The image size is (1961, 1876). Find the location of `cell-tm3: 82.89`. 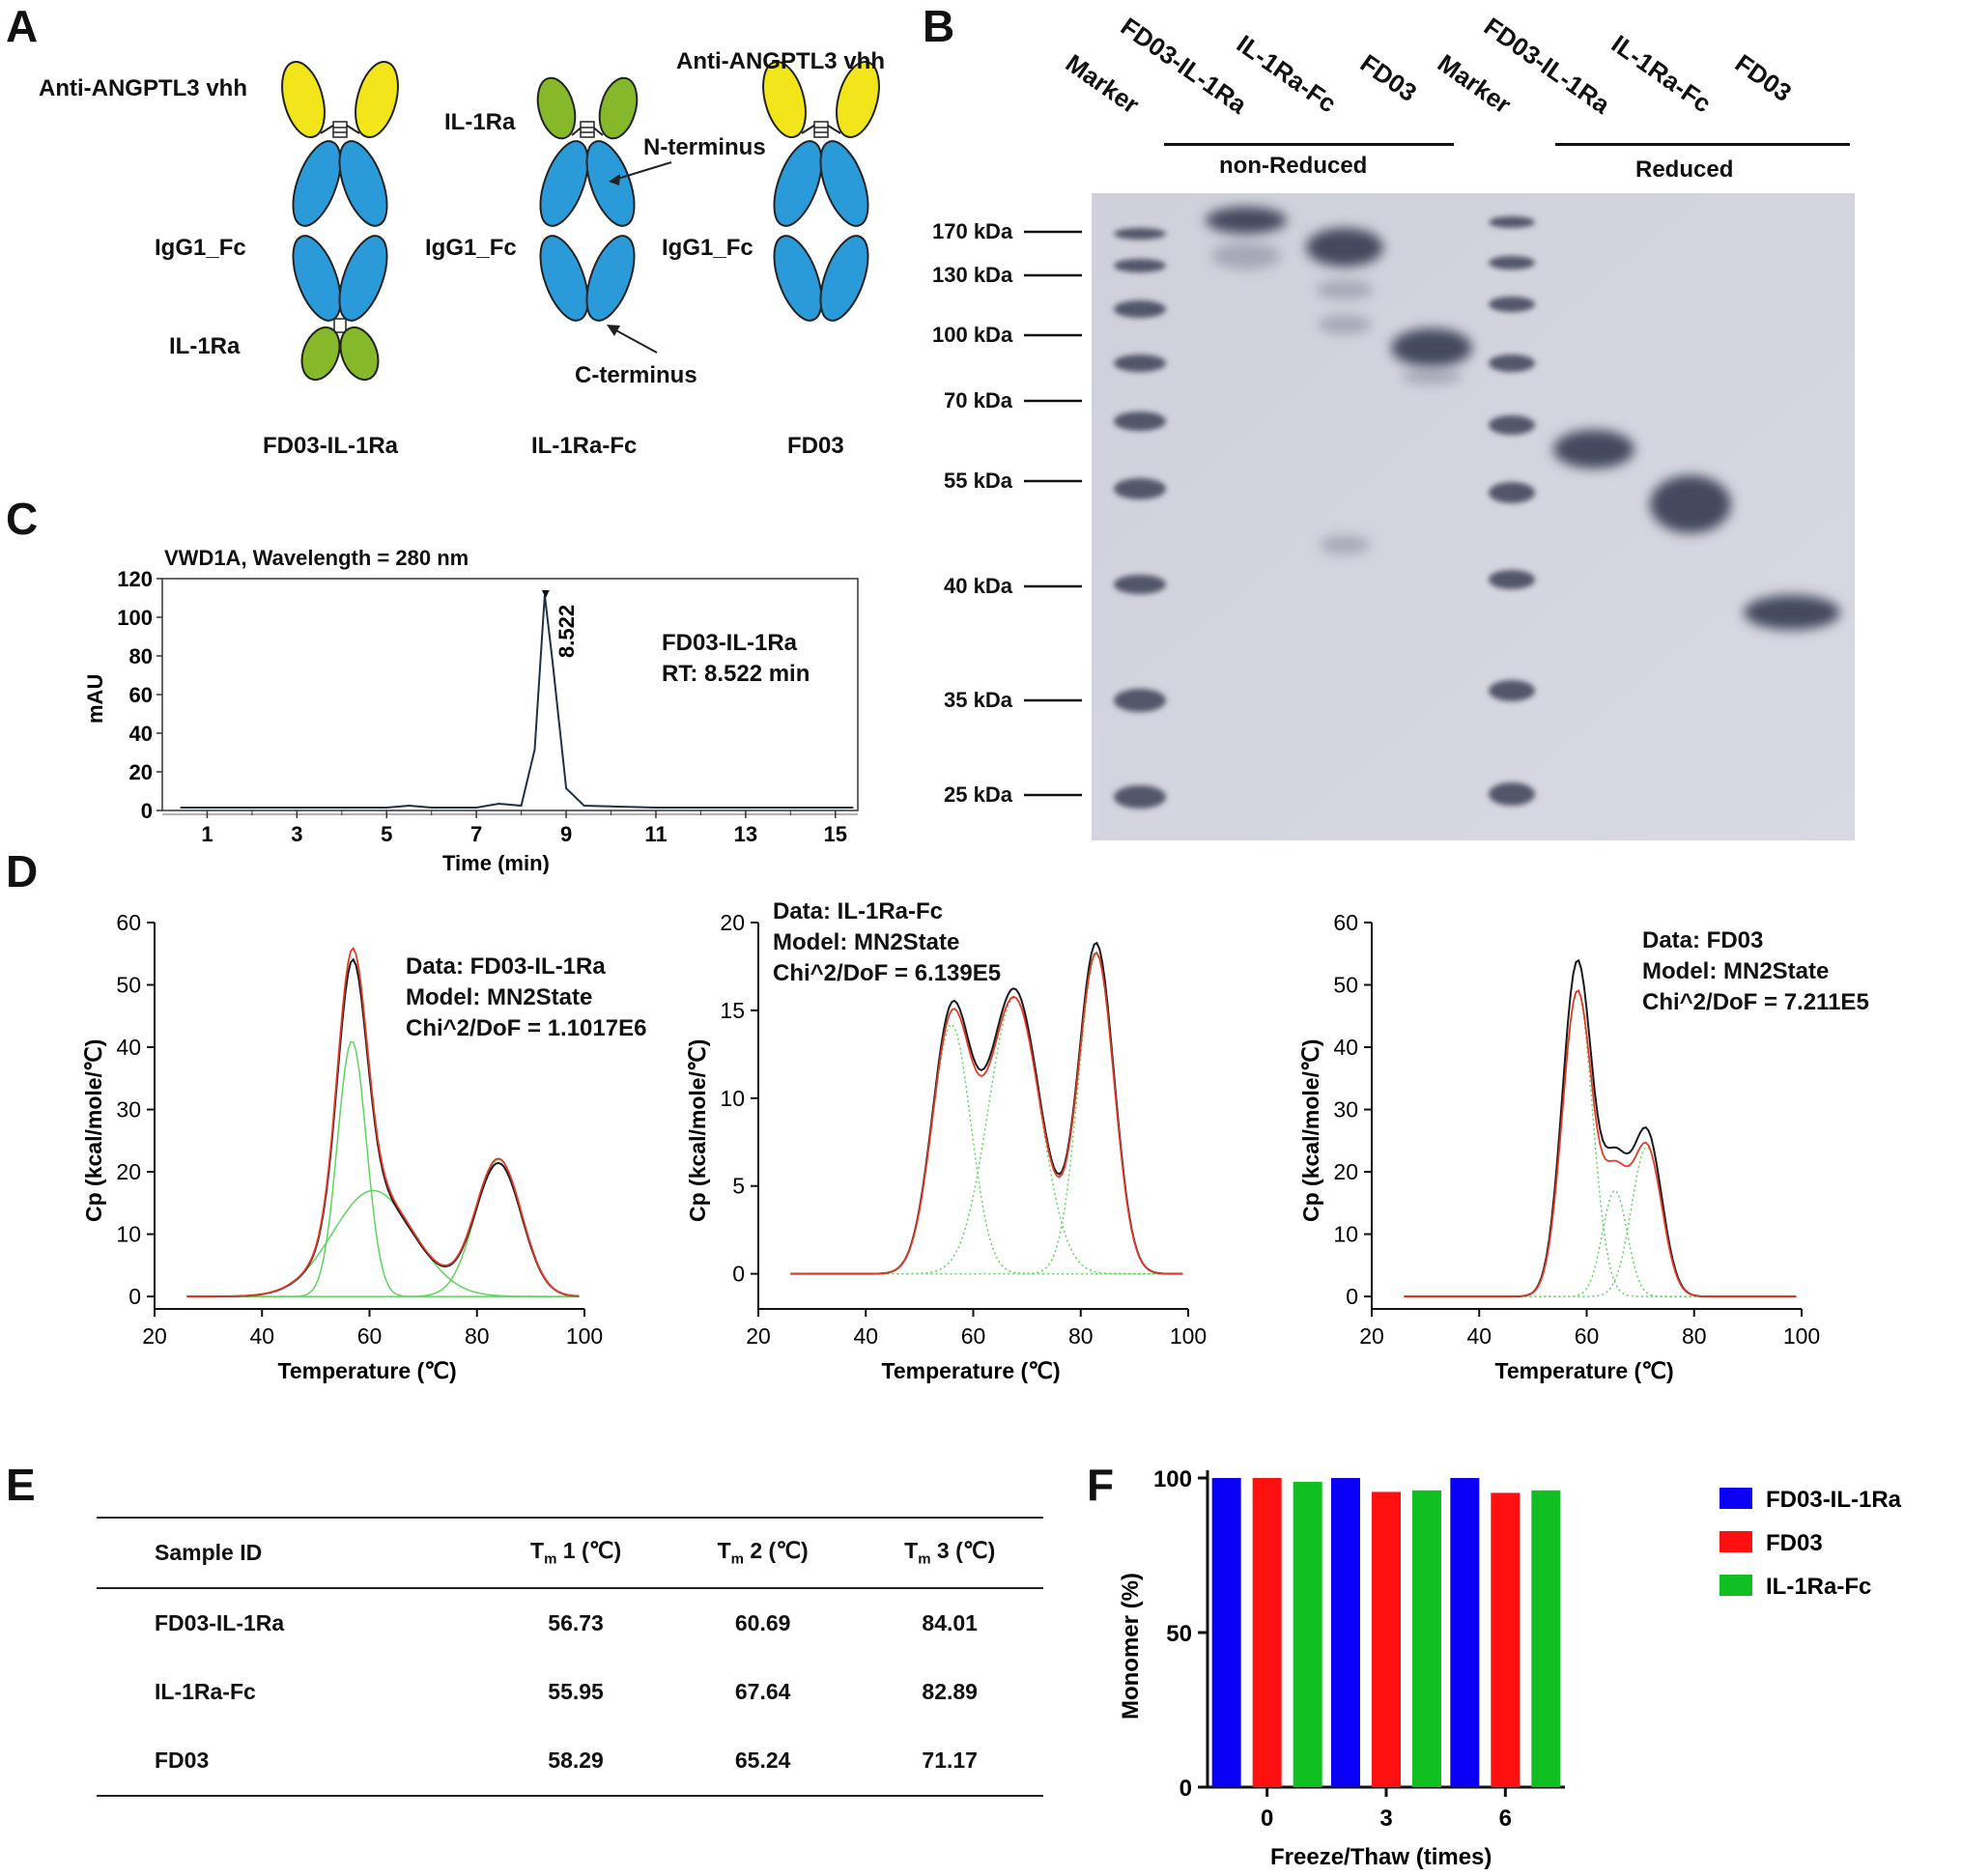

cell-tm3: 82.89 is located at coordinates (950, 1691).